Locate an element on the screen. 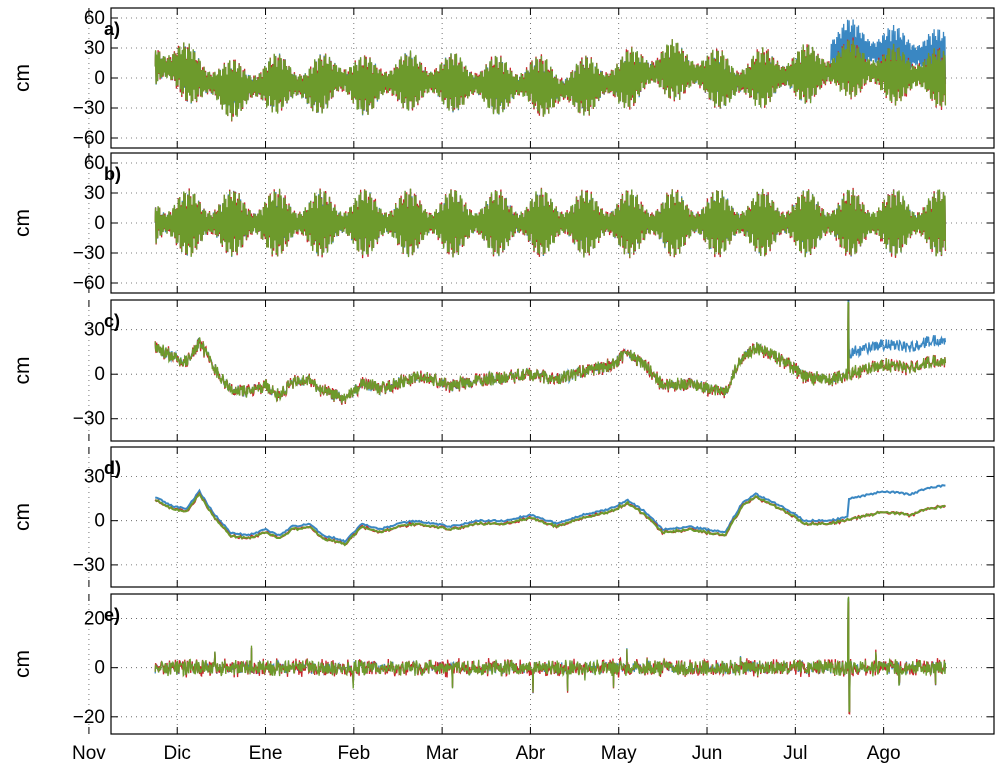  y-tick-label: −20 is located at coordinates (89, 717).